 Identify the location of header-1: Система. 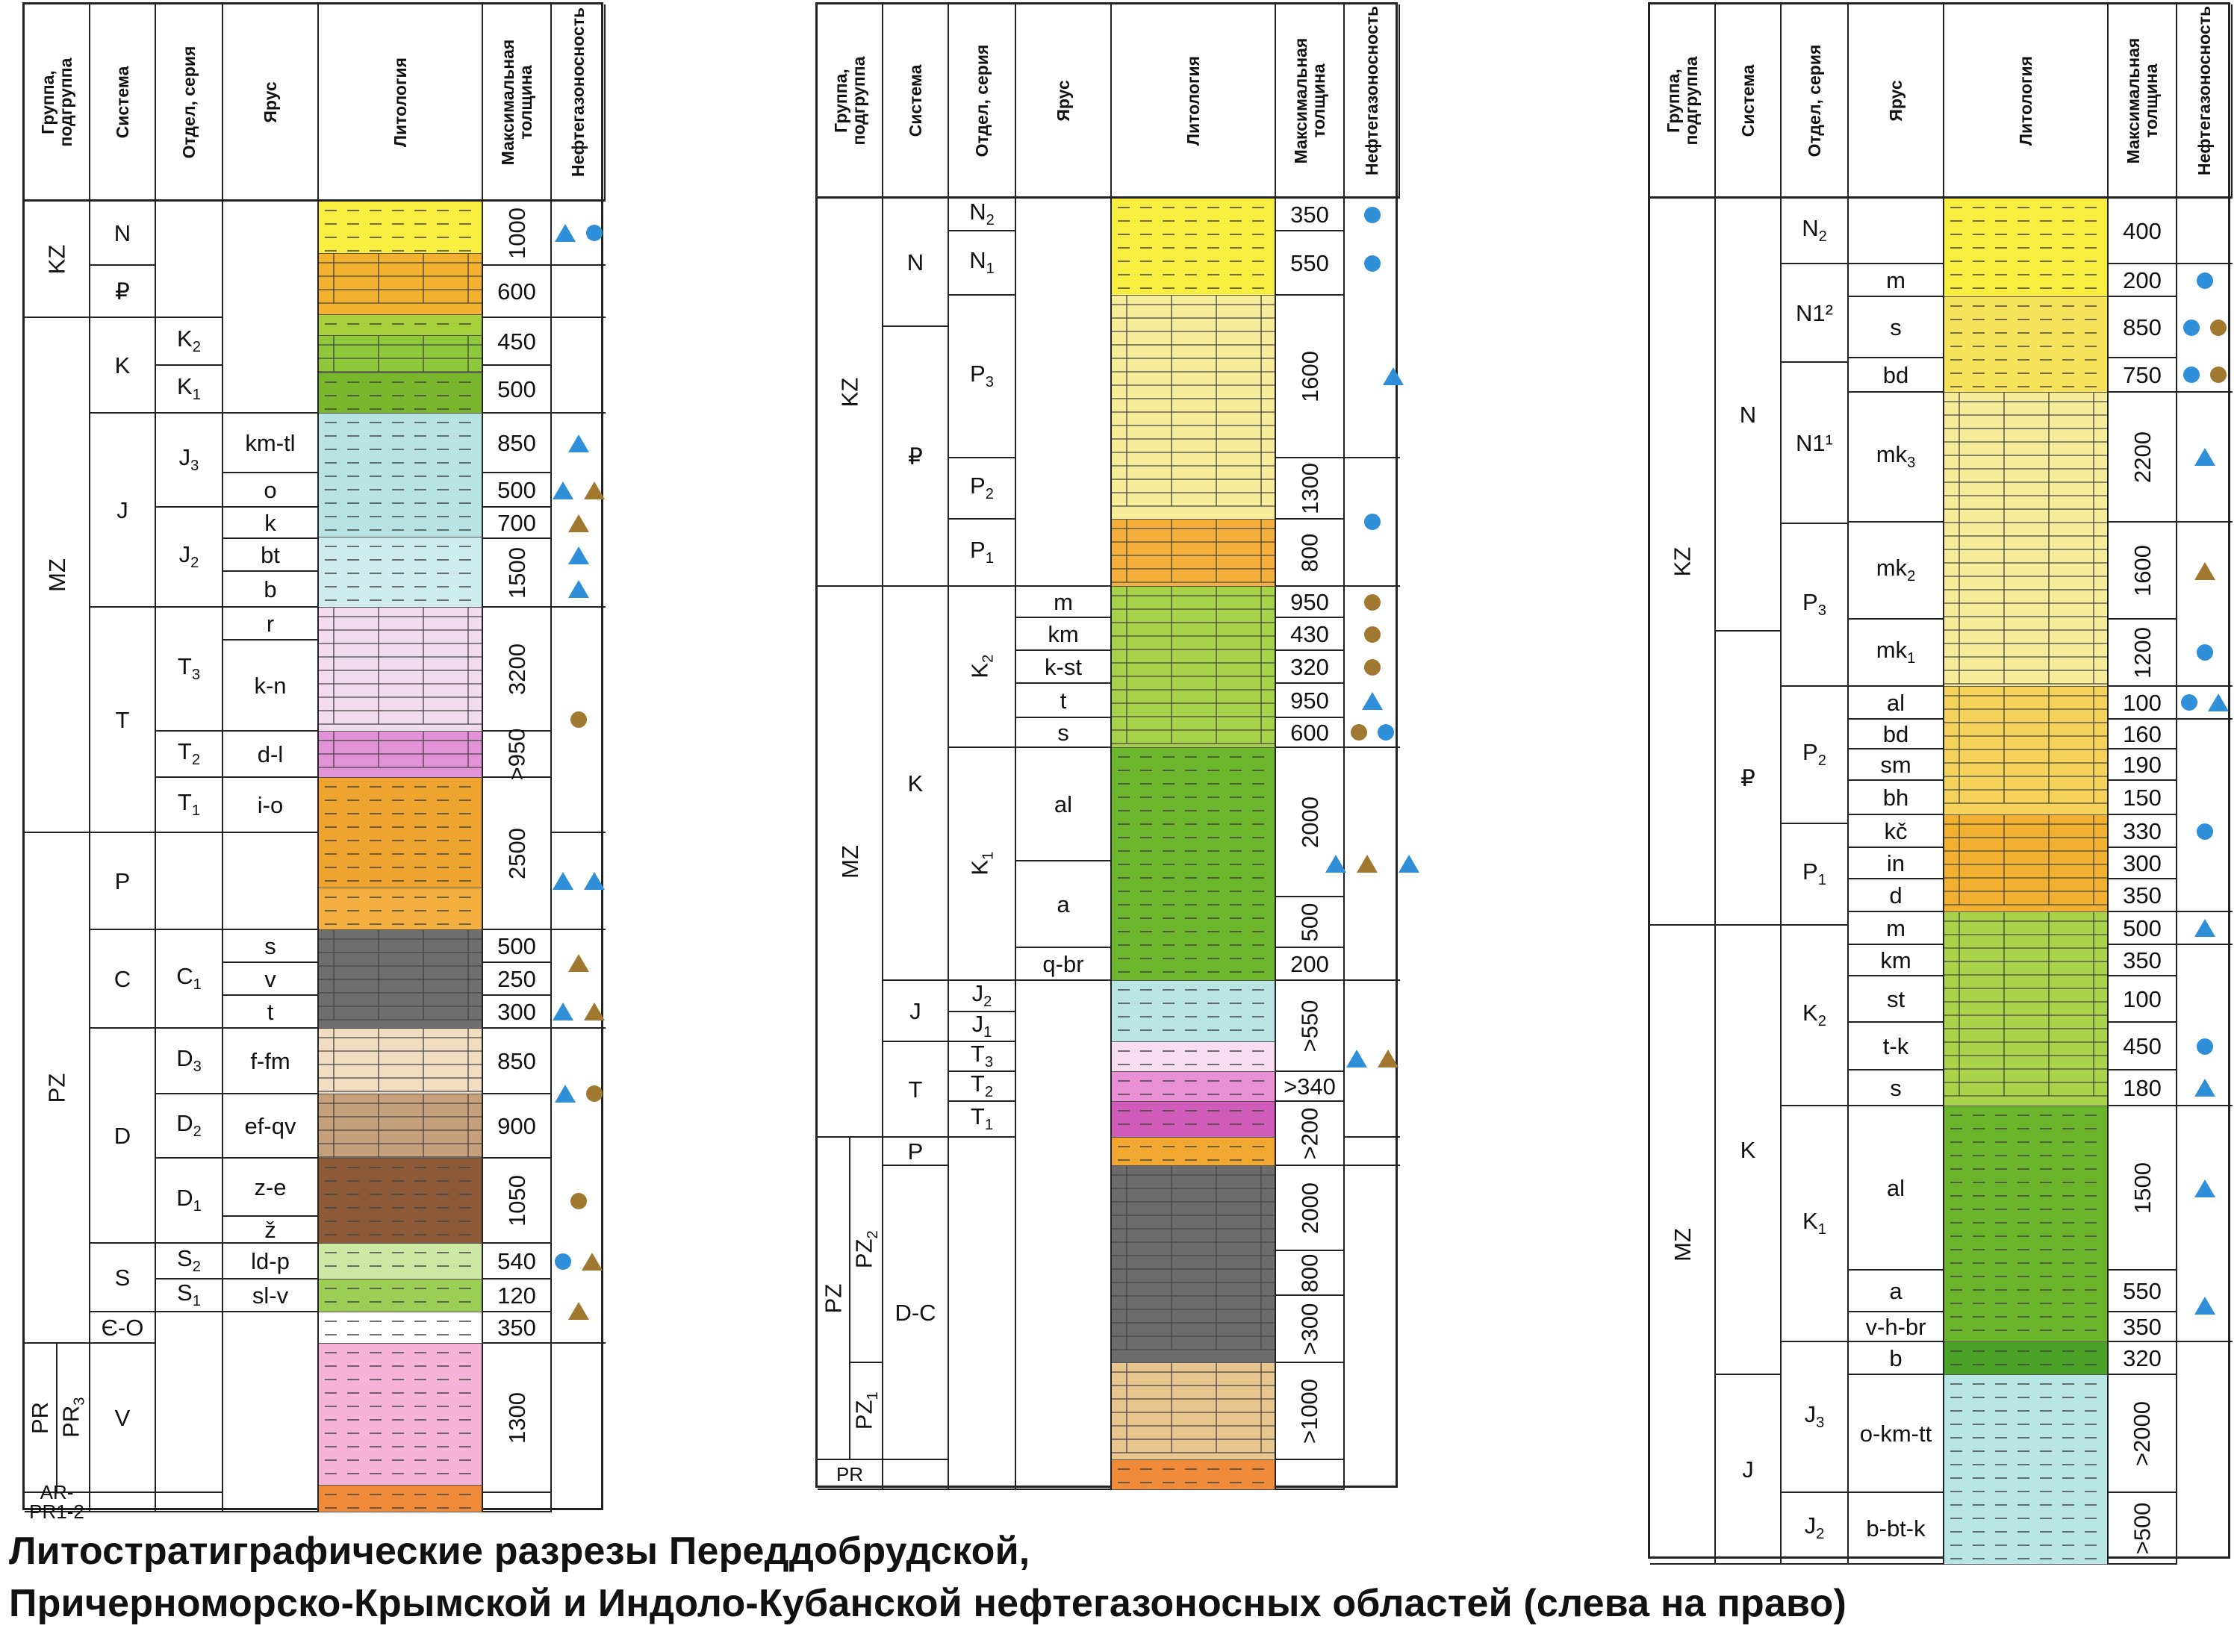
(1749, 102).